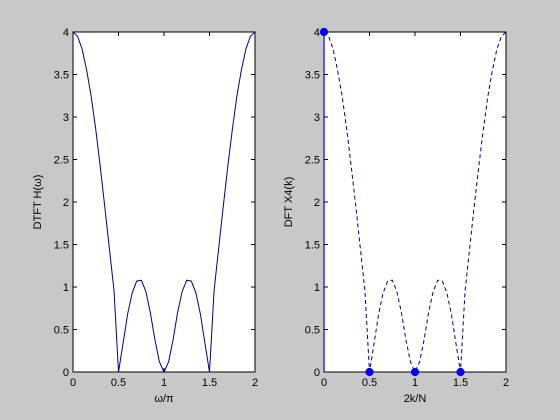 This screenshot has width=560, height=420. I want to click on x-axis-label: ω/π, so click(164, 399).